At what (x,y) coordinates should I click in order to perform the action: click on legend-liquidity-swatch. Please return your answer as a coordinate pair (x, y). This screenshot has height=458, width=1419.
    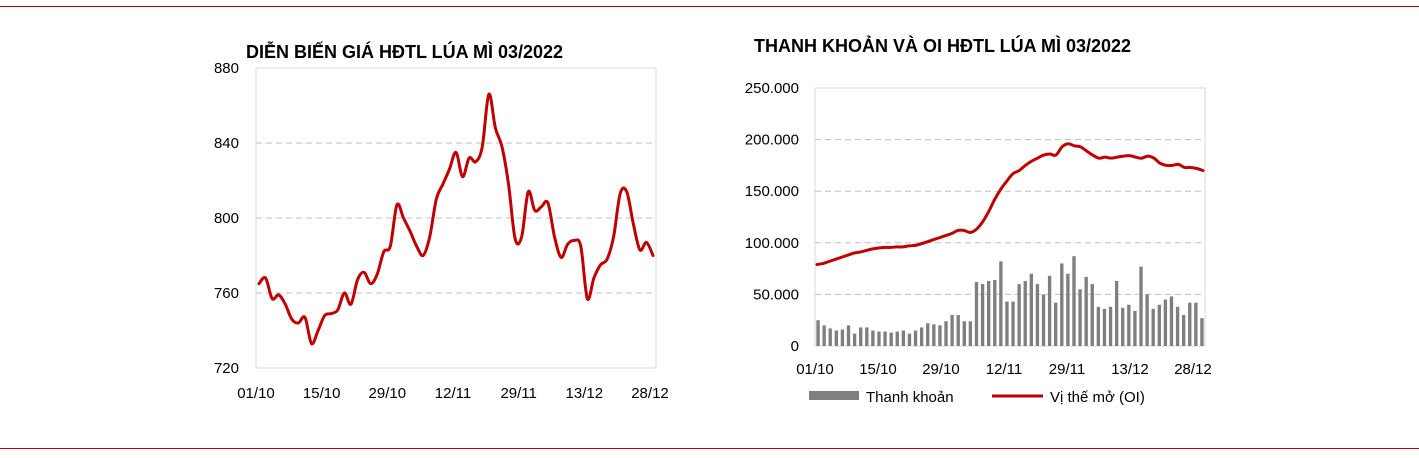
    Looking at the image, I should click on (834, 395).